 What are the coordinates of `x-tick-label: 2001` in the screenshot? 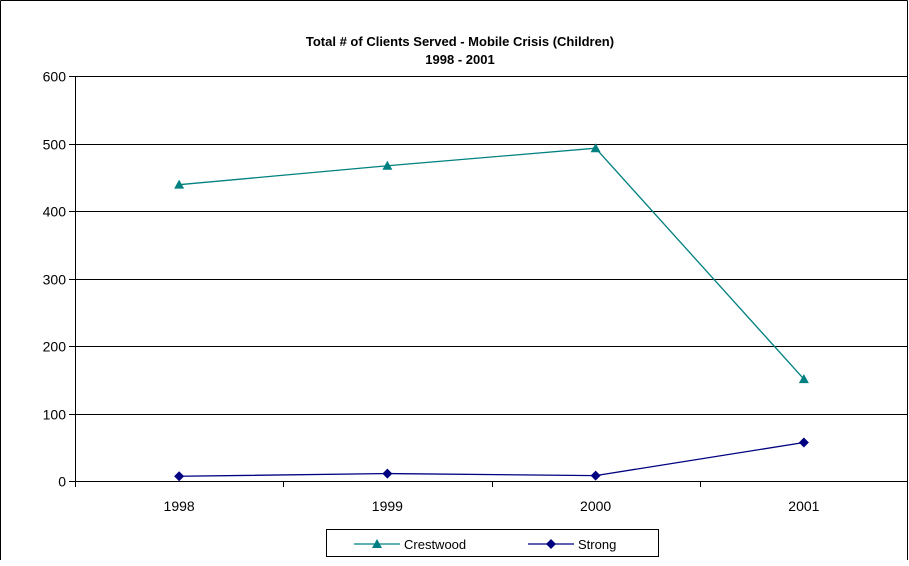 It's located at (803, 506).